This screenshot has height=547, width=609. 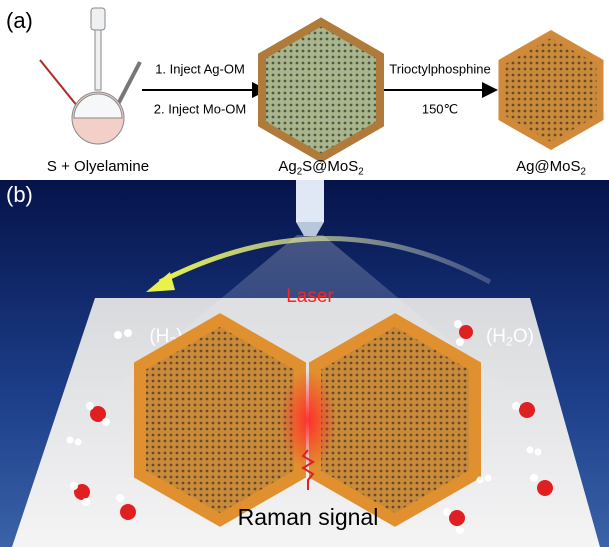 I want to click on signal-label: Raman signal, so click(x=308, y=517).